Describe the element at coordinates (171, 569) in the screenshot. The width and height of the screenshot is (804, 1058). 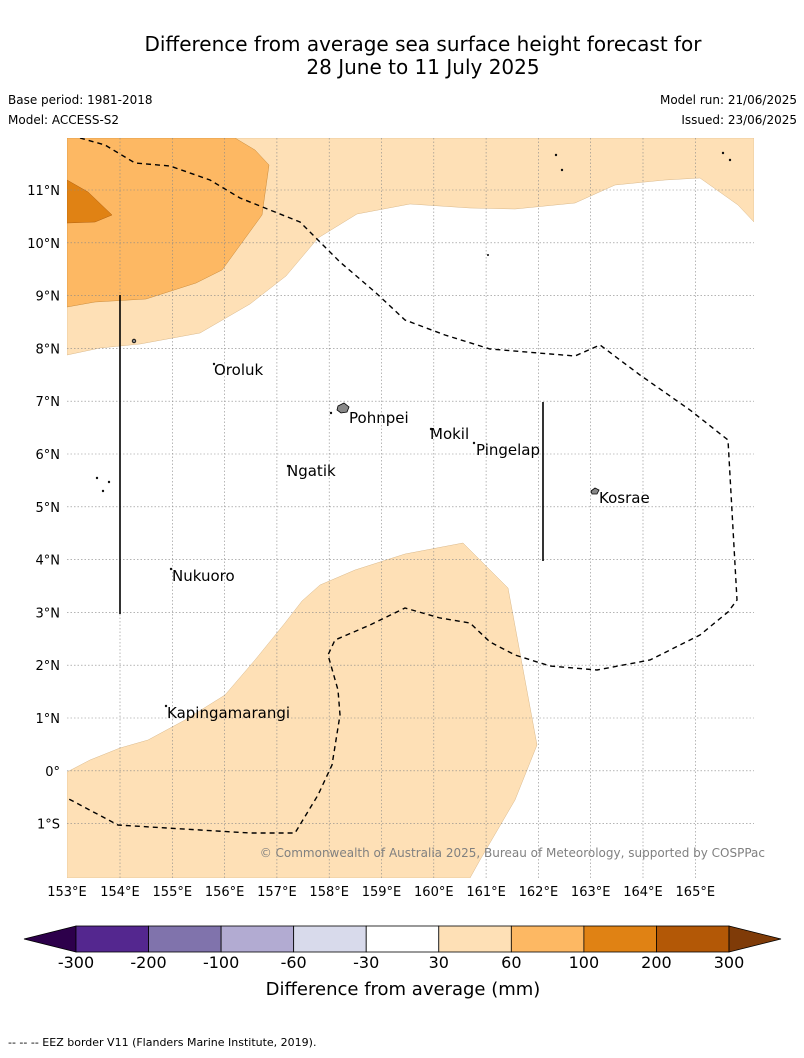
I see `nukuoro-atoll` at that location.